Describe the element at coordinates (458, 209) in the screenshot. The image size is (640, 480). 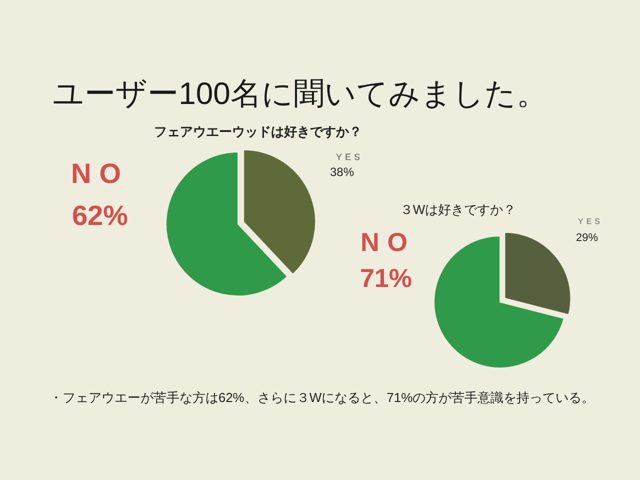
I see `chart-title: ３Wは好きですか？` at that location.